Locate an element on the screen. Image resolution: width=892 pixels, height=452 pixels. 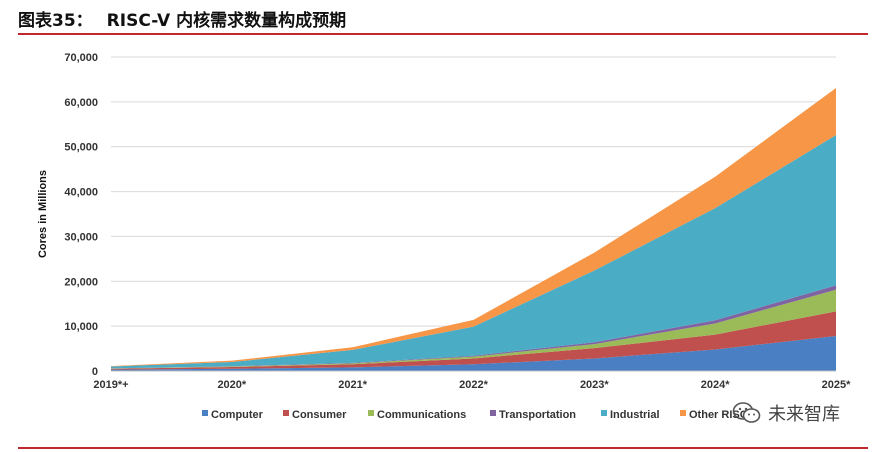
legend-label: Consumer is located at coordinates (319, 415).